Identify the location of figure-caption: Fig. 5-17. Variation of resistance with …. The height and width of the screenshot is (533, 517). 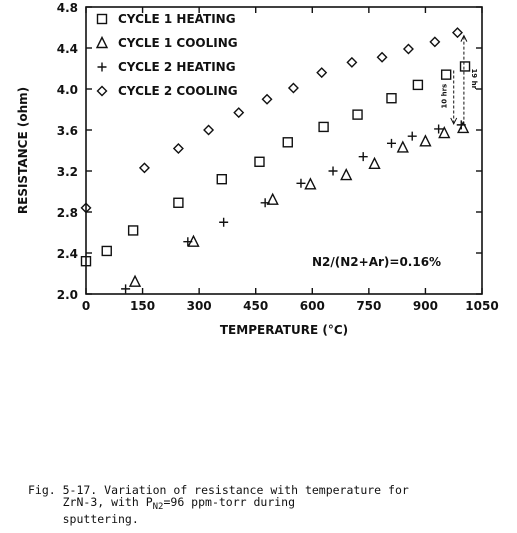
(268, 504).